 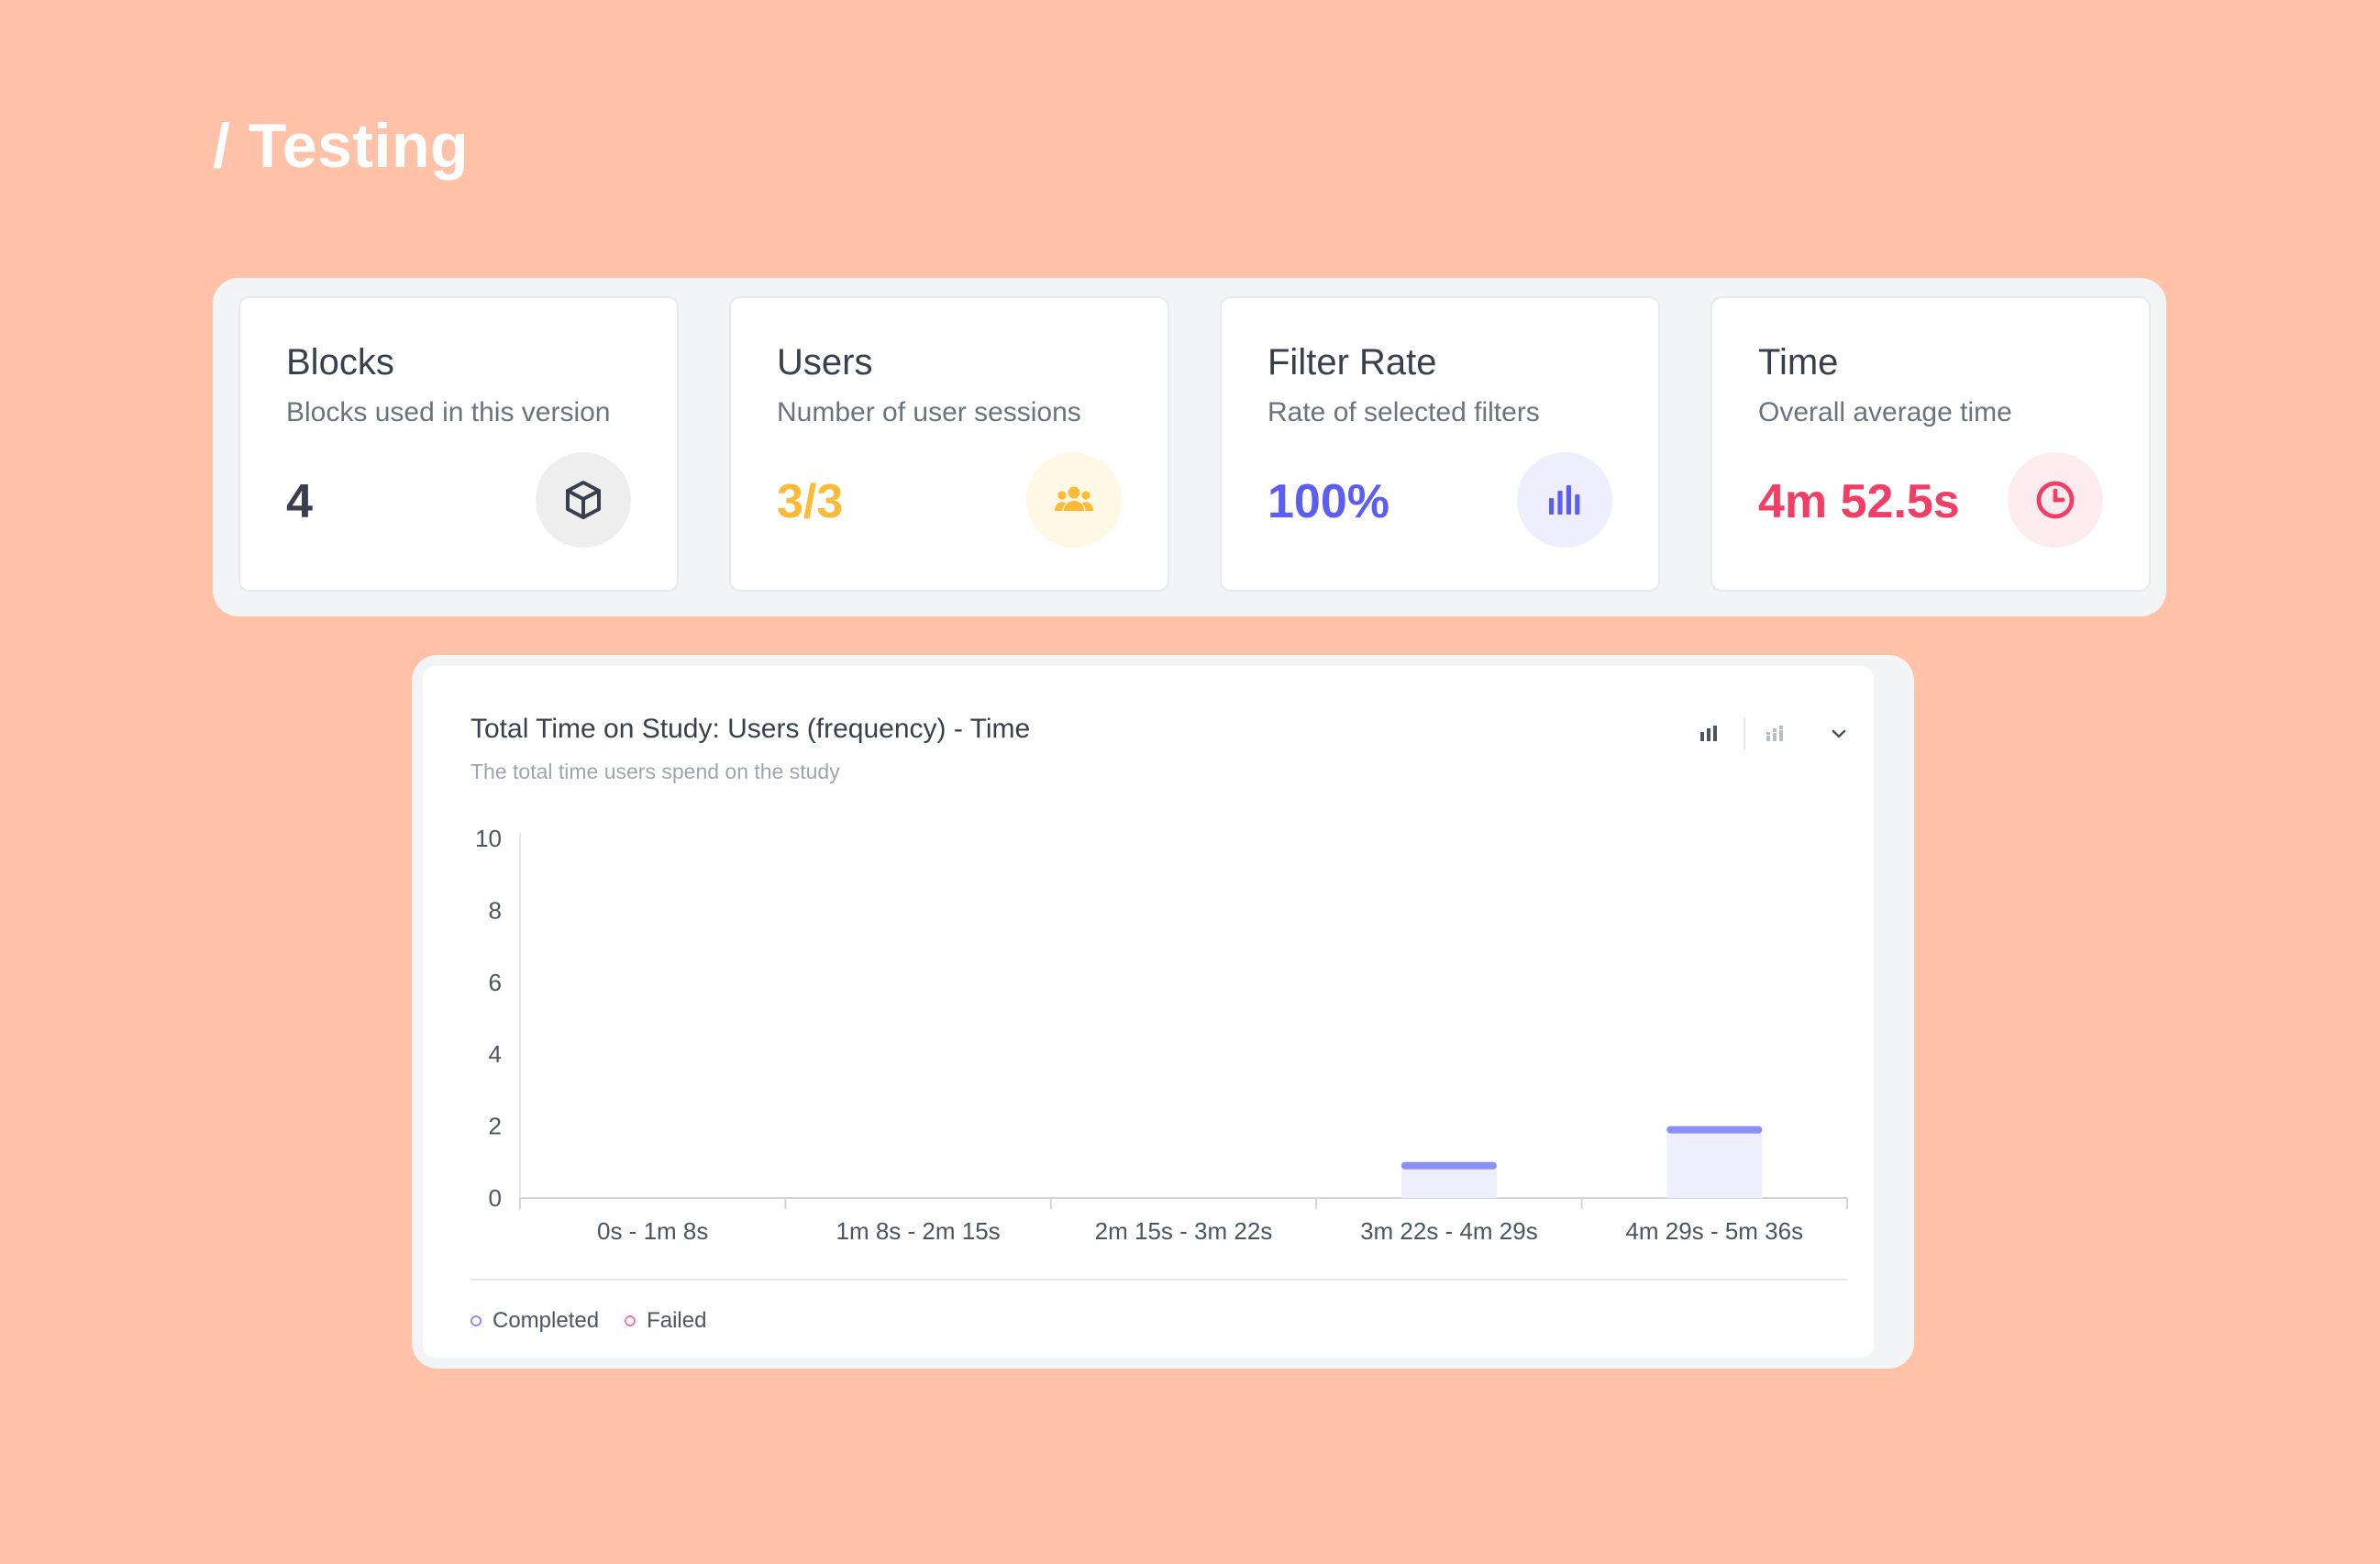 What do you see at coordinates (495, 1126) in the screenshot?
I see `y-tick-label: 2` at bounding box center [495, 1126].